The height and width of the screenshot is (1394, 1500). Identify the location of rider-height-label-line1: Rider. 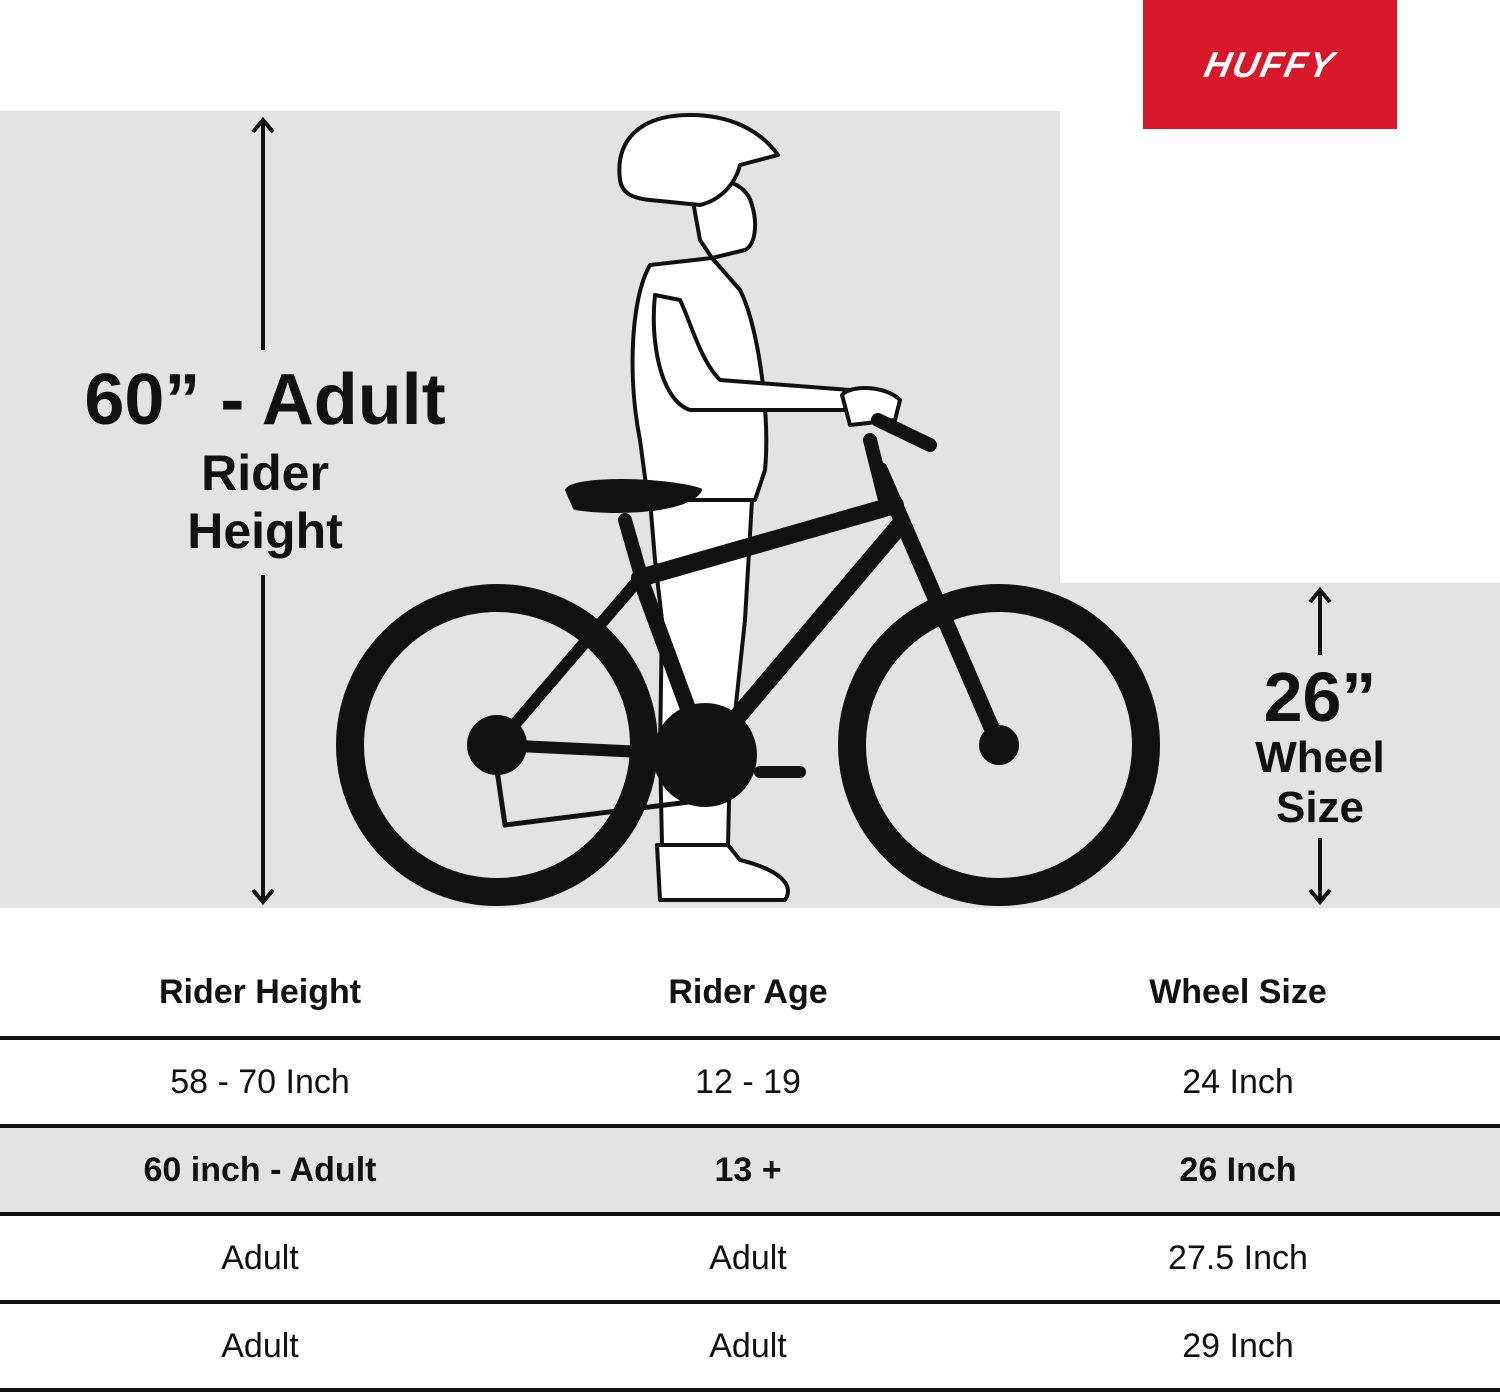
(265, 473).